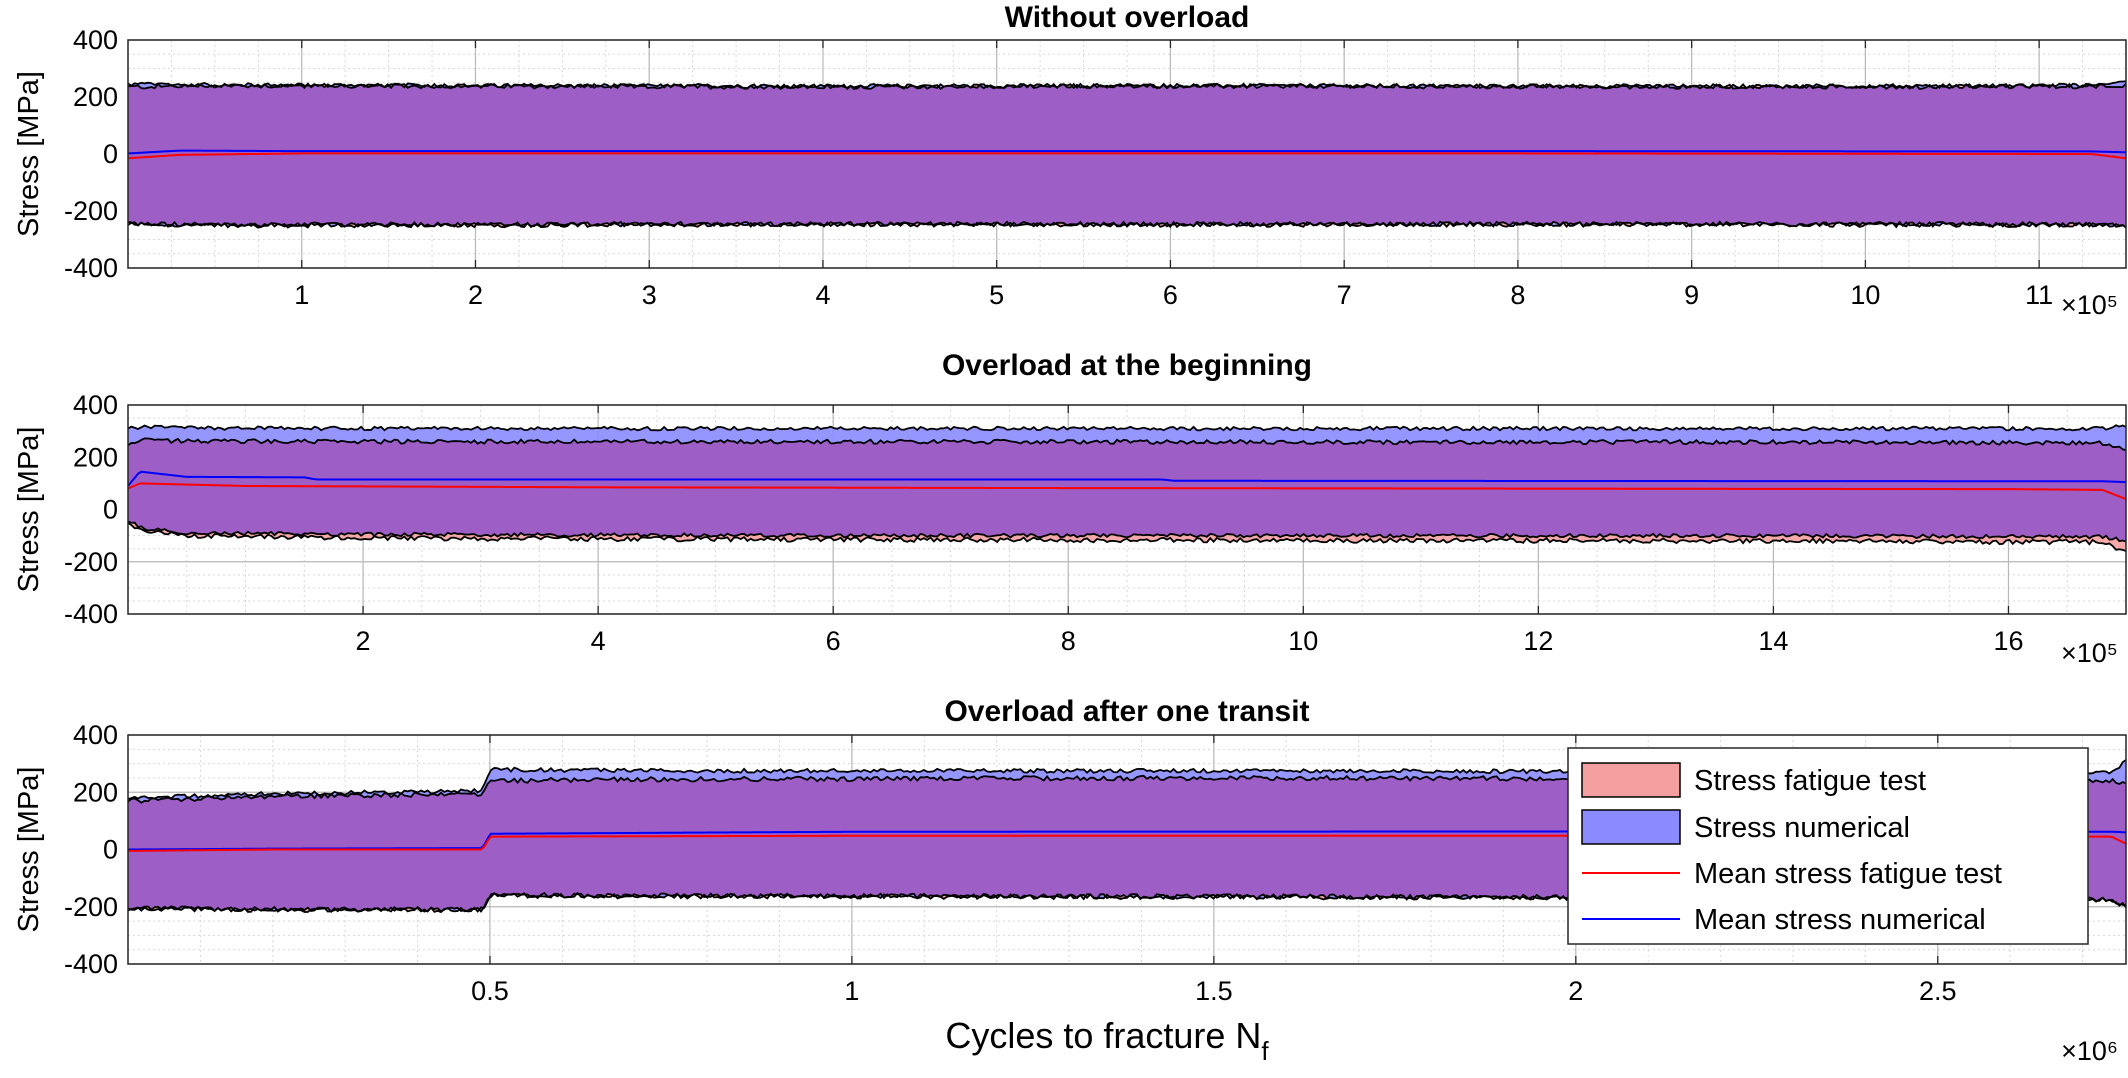 Image resolution: width=2128 pixels, height=1078 pixels. Describe the element at coordinates (1691, 295) in the screenshot. I see `x-tick-label: 9` at that location.